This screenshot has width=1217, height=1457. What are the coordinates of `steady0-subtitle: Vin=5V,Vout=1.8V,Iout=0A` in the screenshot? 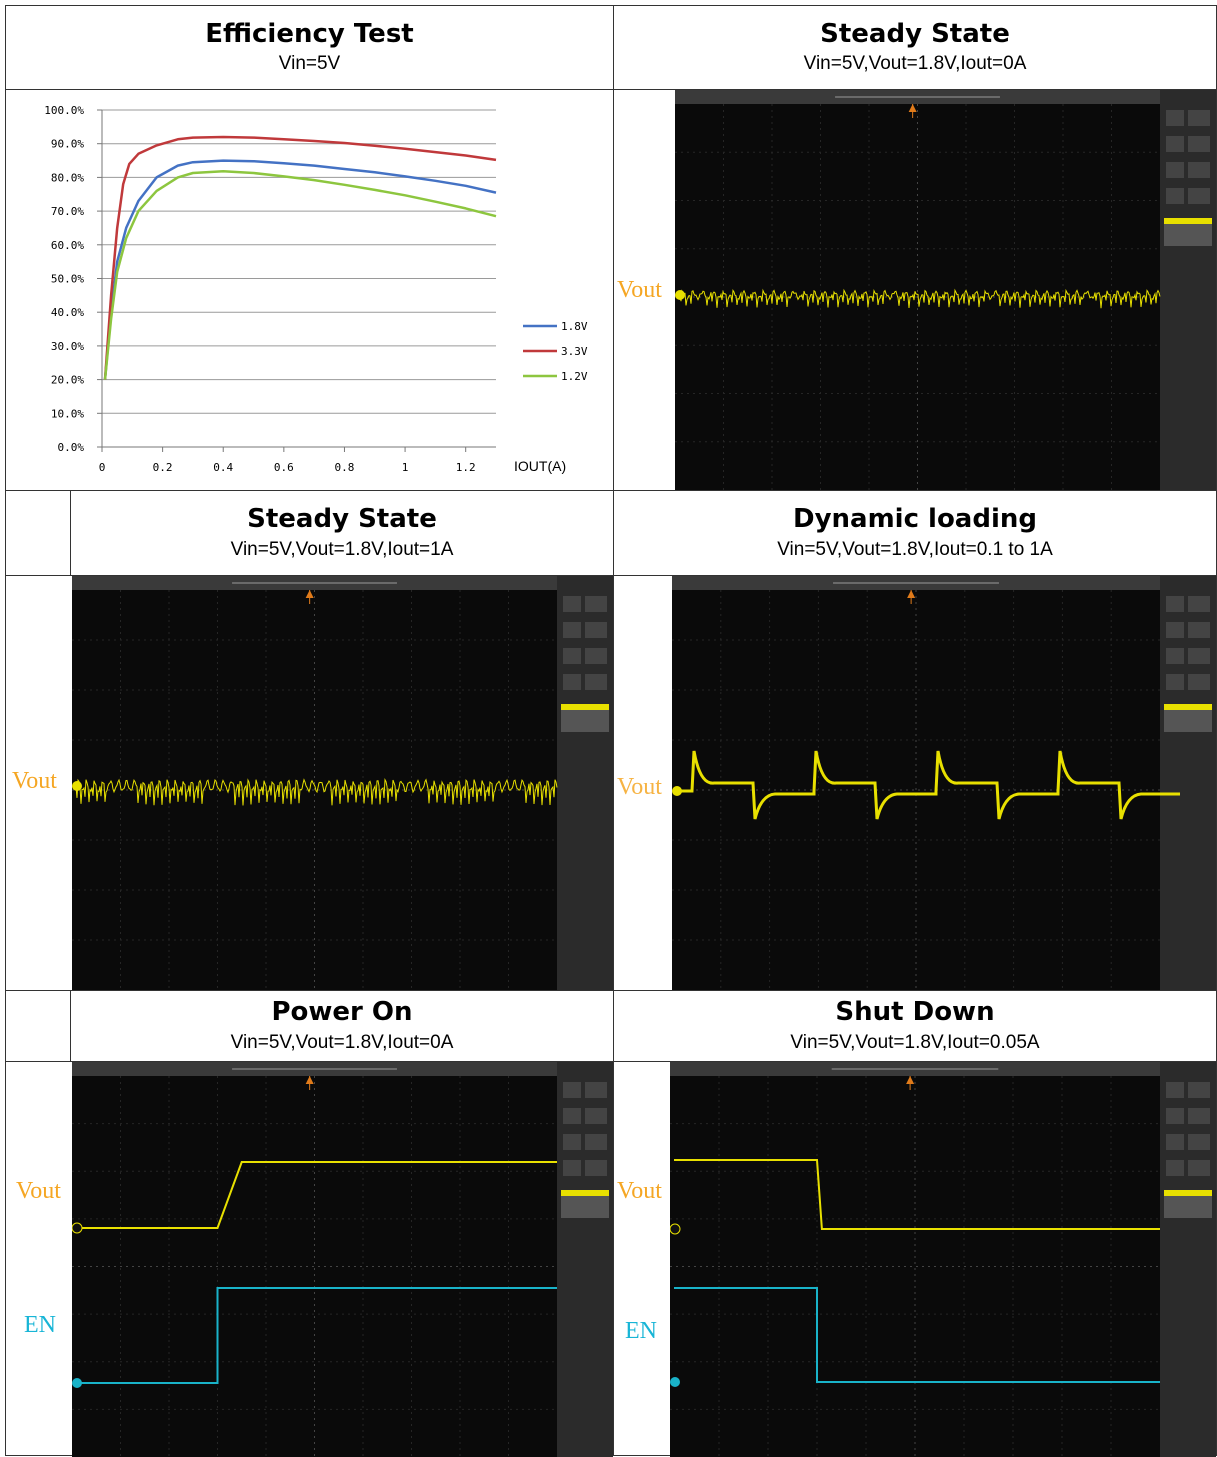 It's located at (915, 64).